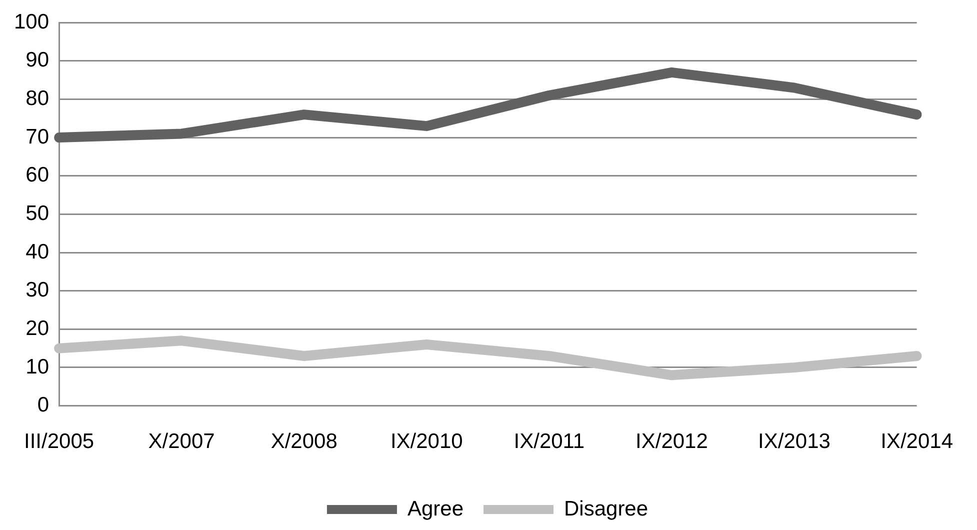  What do you see at coordinates (917, 442) in the screenshot?
I see `x-tick-label: IX/2014` at bounding box center [917, 442].